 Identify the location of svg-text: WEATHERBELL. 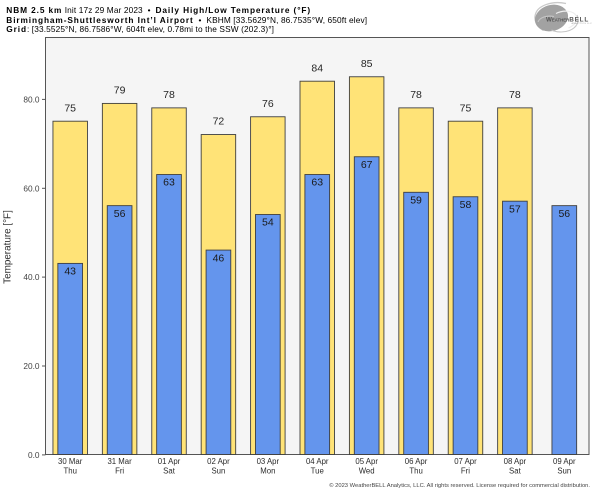
(567, 19).